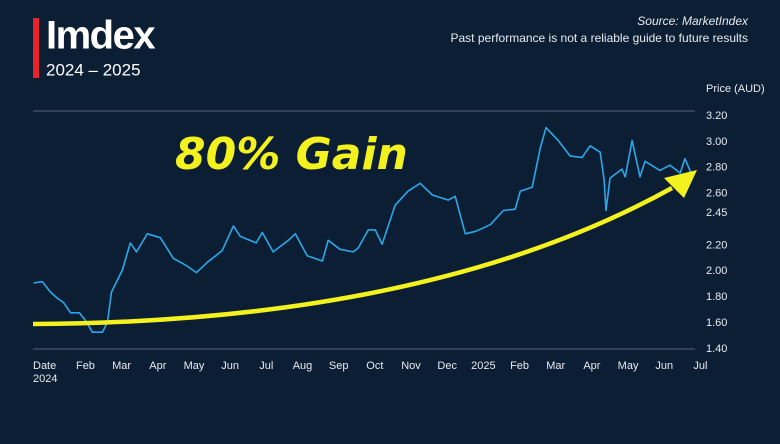 The height and width of the screenshot is (444, 780). I want to click on x-axis-label: Date, so click(44, 366).